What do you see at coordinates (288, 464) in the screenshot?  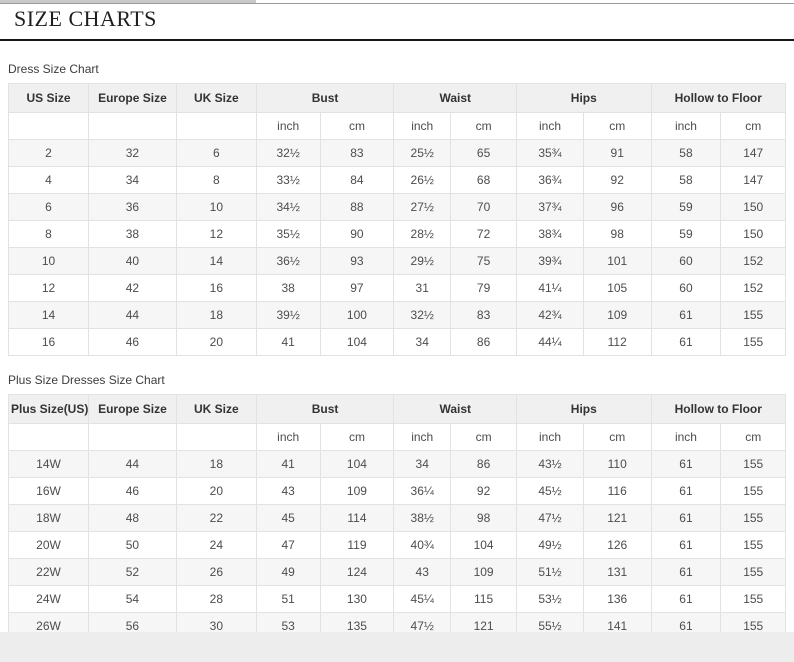 I see `measurement-cell: 41` at bounding box center [288, 464].